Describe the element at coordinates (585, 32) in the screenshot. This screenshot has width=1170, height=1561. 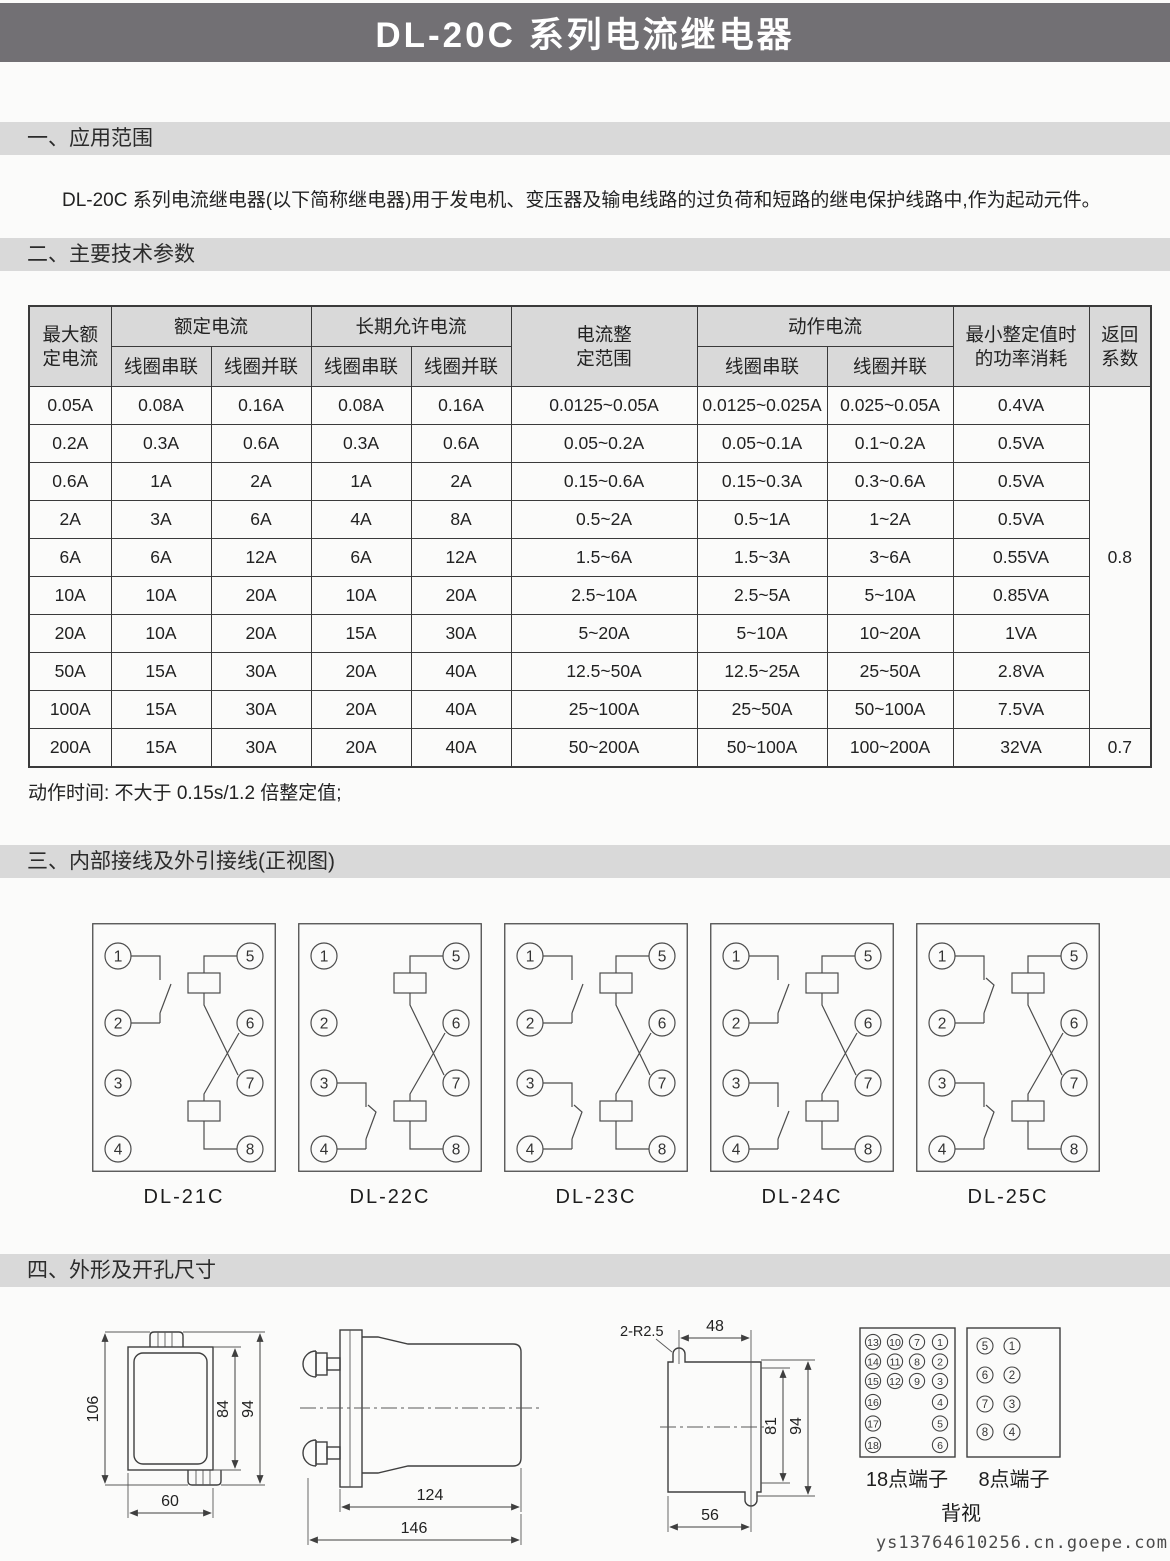
I see `title-banner: DL-20C 系列电流继电器` at that location.